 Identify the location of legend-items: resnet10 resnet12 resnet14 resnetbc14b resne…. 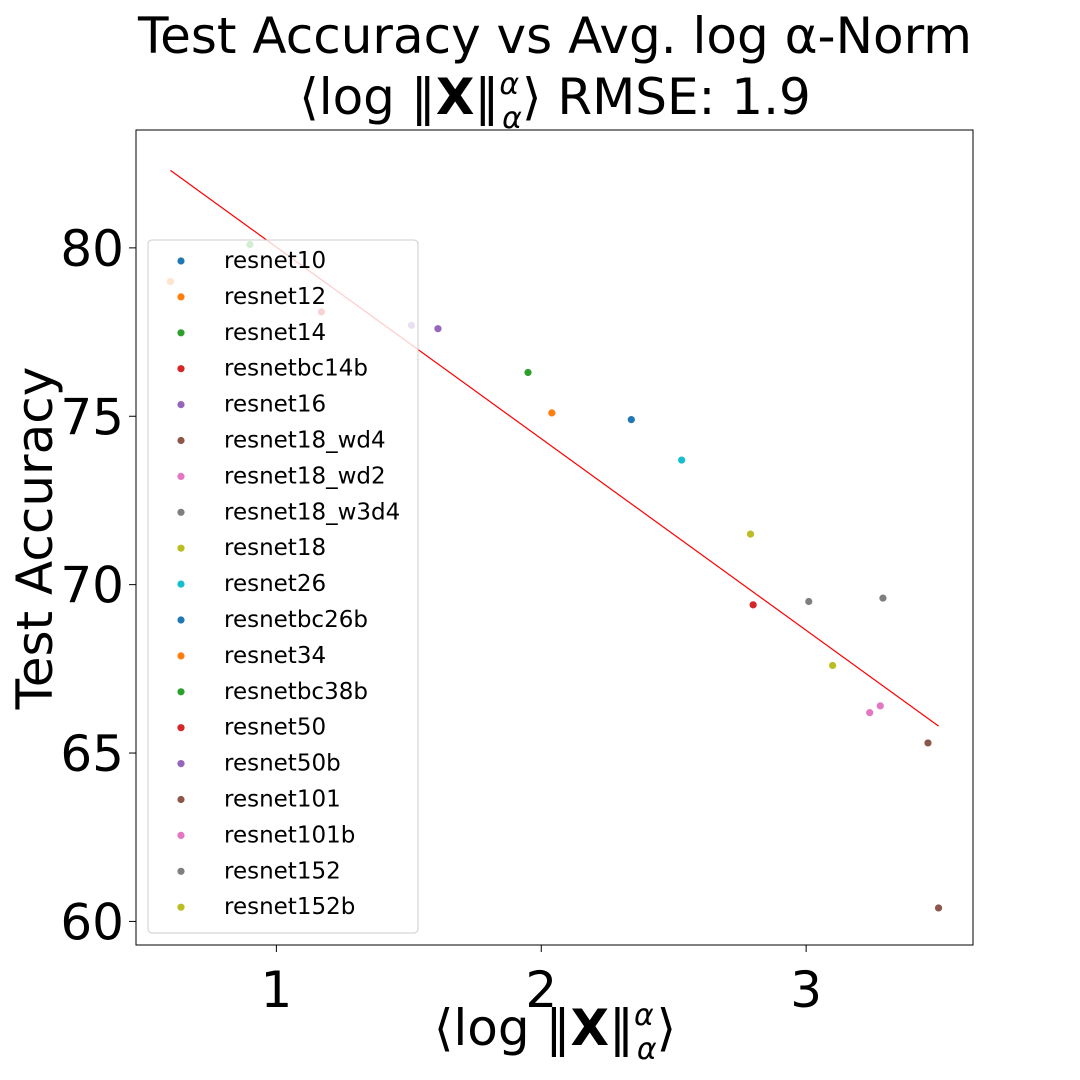
(288, 584).